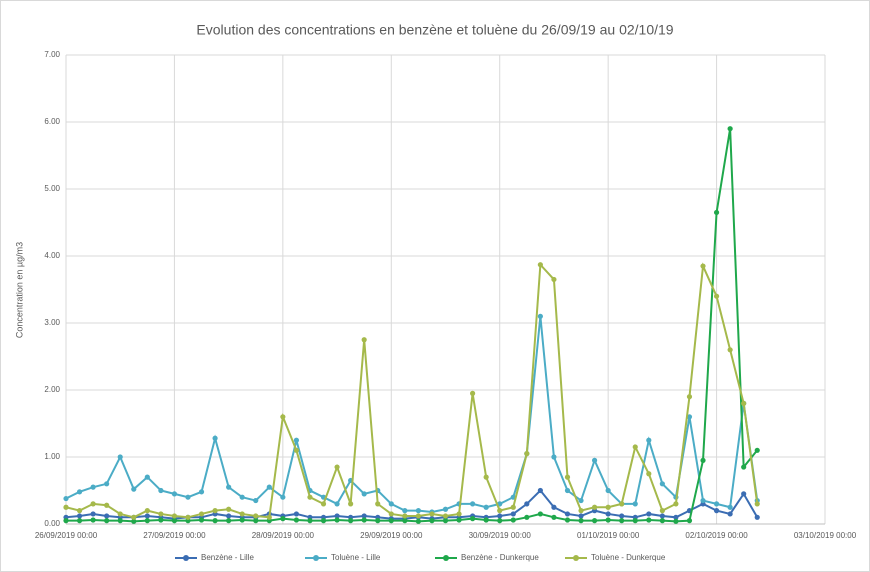  Describe the element at coordinates (227, 557) in the screenshot. I see `legend-label: Benzène - Lille` at that location.